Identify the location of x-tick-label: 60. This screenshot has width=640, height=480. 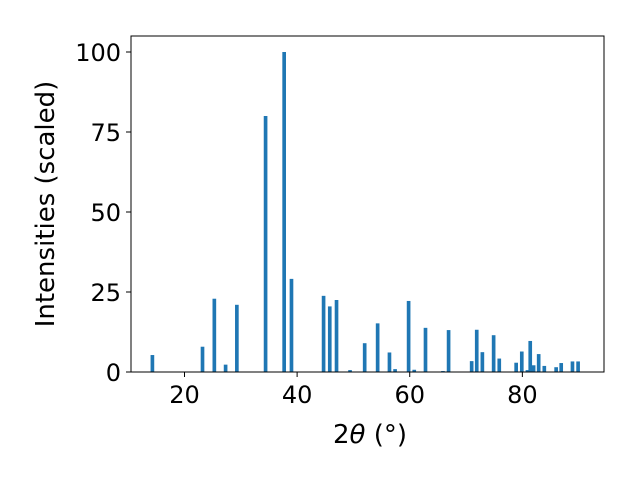
(409, 395).